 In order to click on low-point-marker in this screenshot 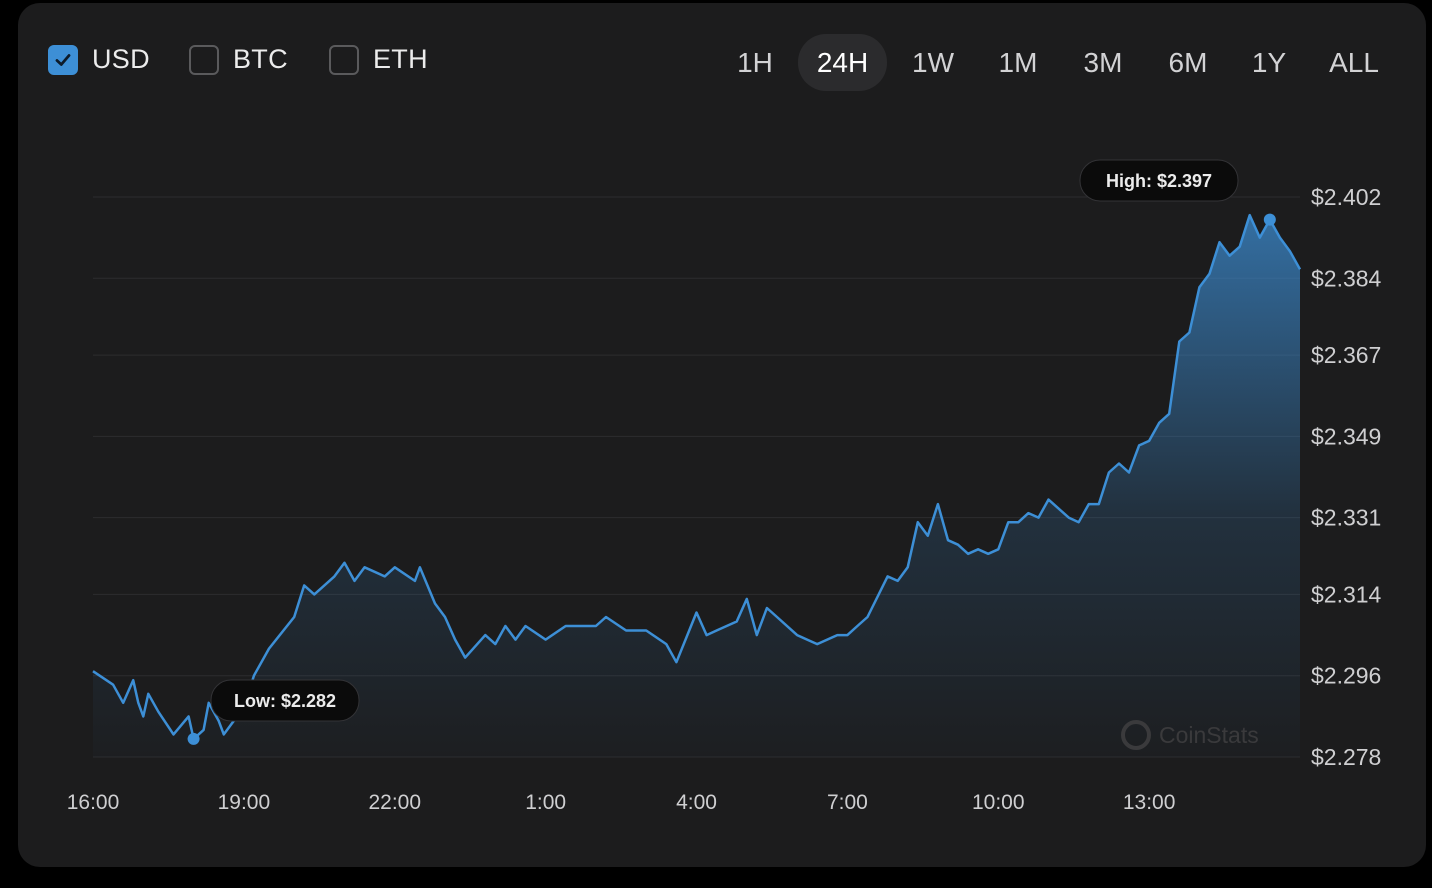, I will do `click(193, 738)`.